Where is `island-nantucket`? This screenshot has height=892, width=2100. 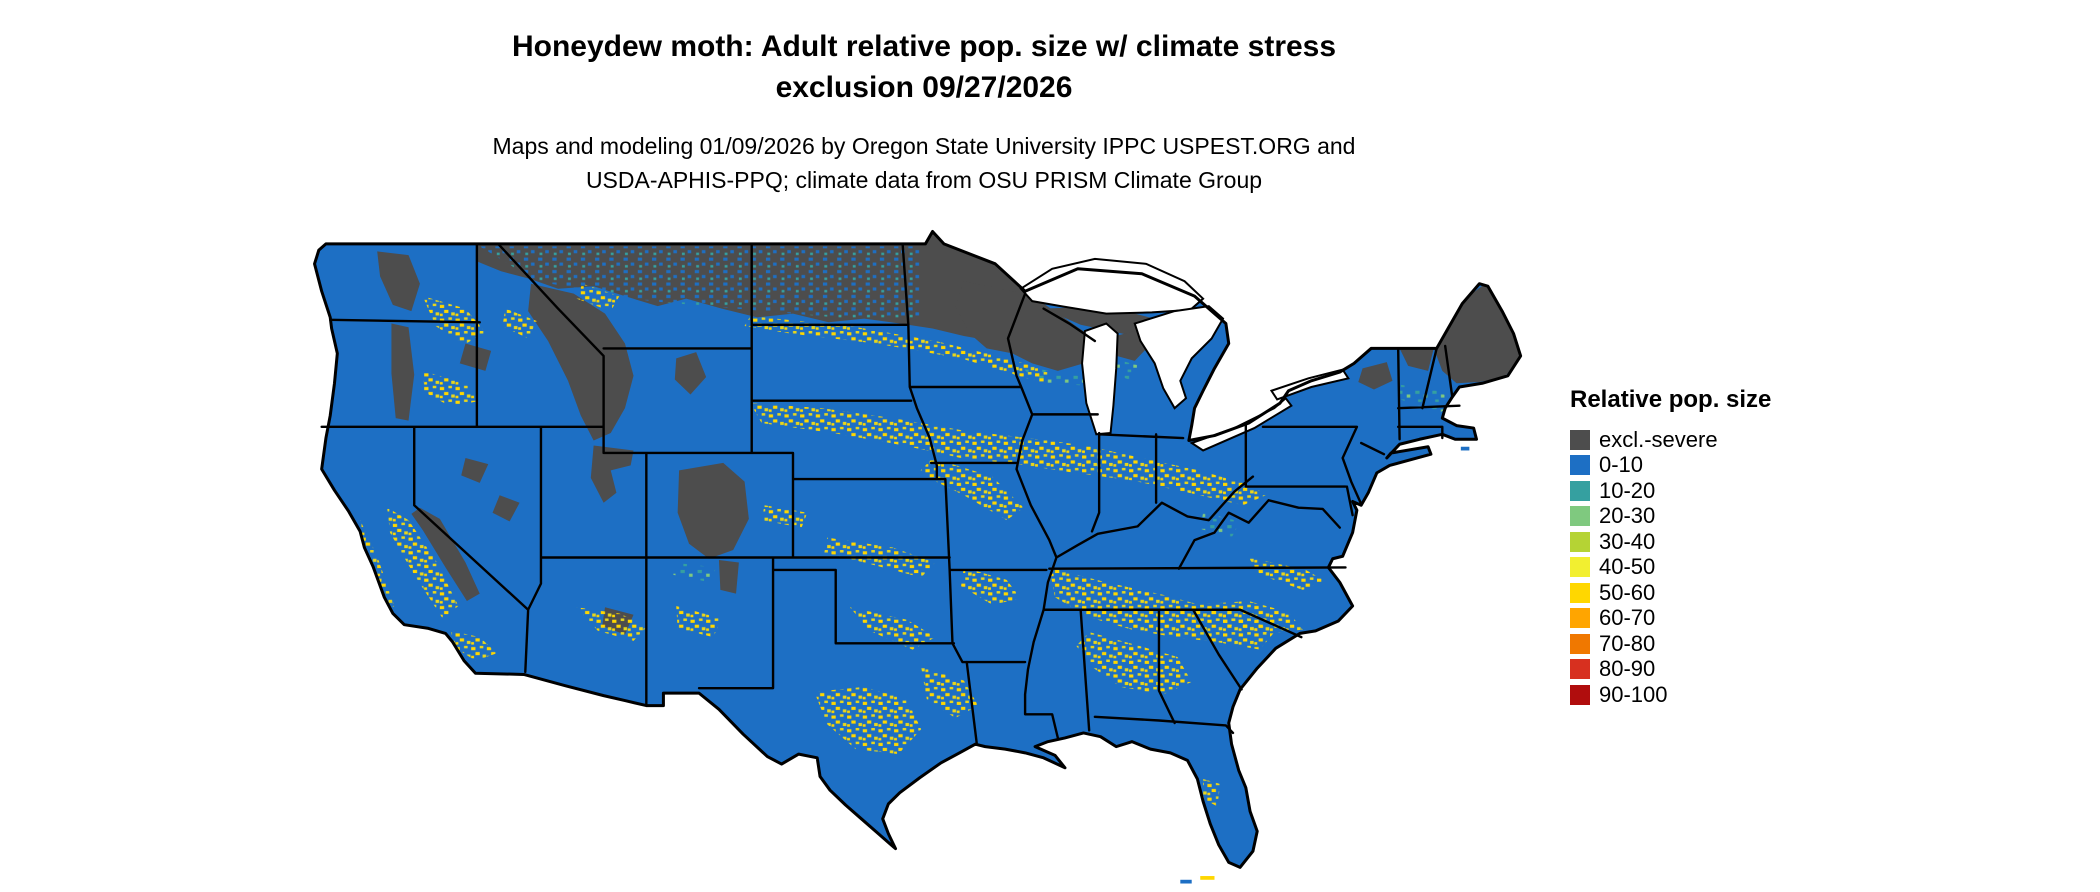 island-nantucket is located at coordinates (1465, 448).